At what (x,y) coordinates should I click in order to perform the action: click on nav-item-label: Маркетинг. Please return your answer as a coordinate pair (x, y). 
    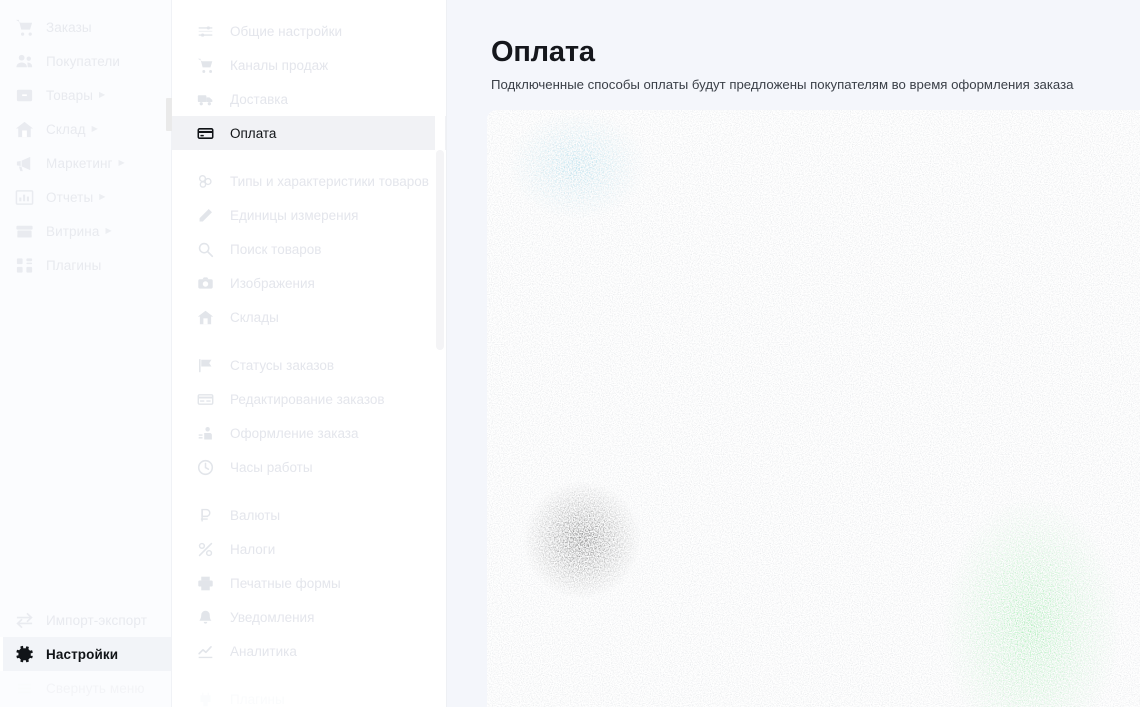
    Looking at the image, I should click on (79, 163).